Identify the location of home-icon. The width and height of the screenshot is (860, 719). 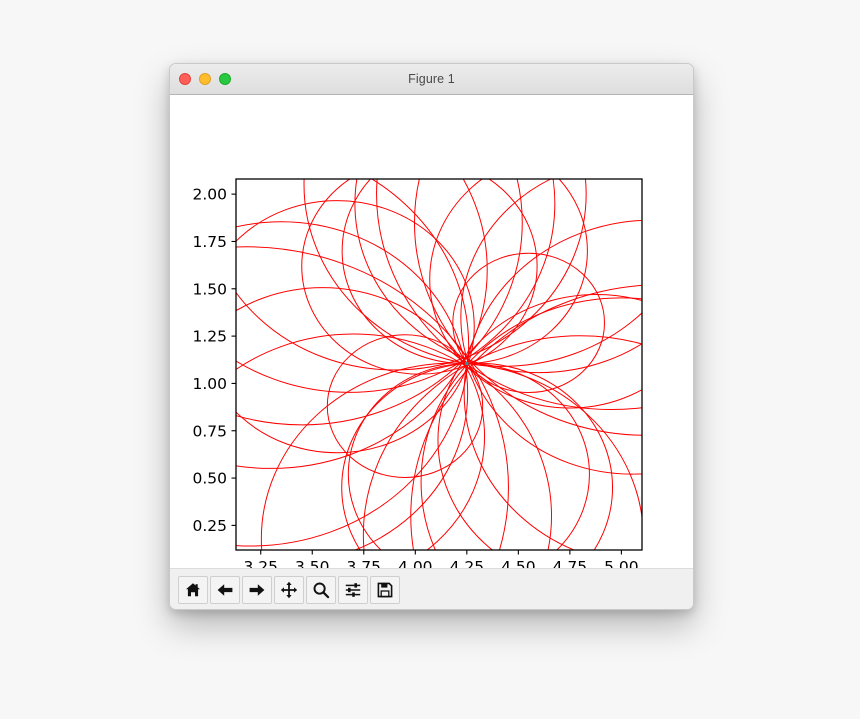
(193, 590).